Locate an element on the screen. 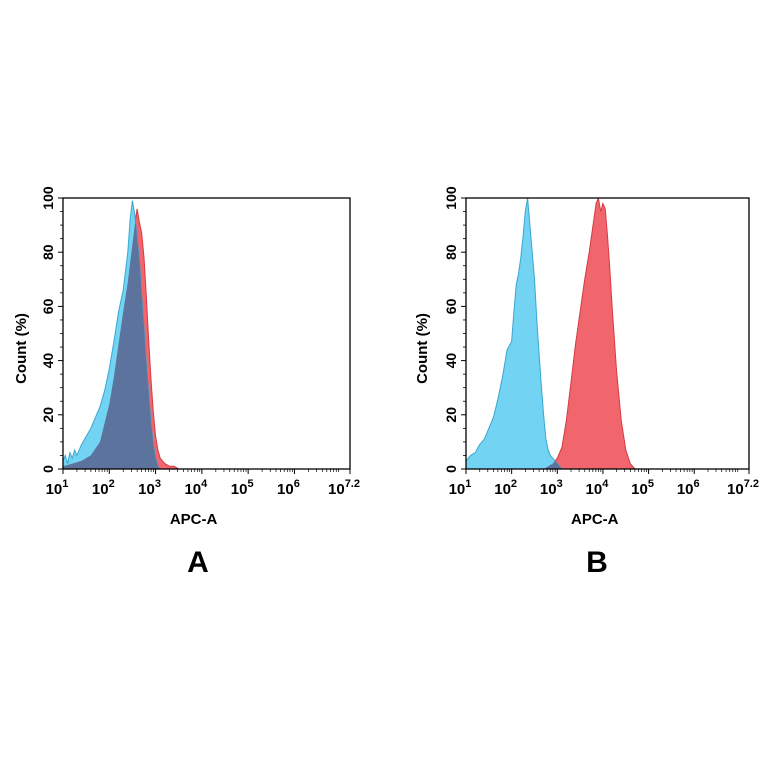 The image size is (764, 769). panel-letter: A is located at coordinates (198, 562).